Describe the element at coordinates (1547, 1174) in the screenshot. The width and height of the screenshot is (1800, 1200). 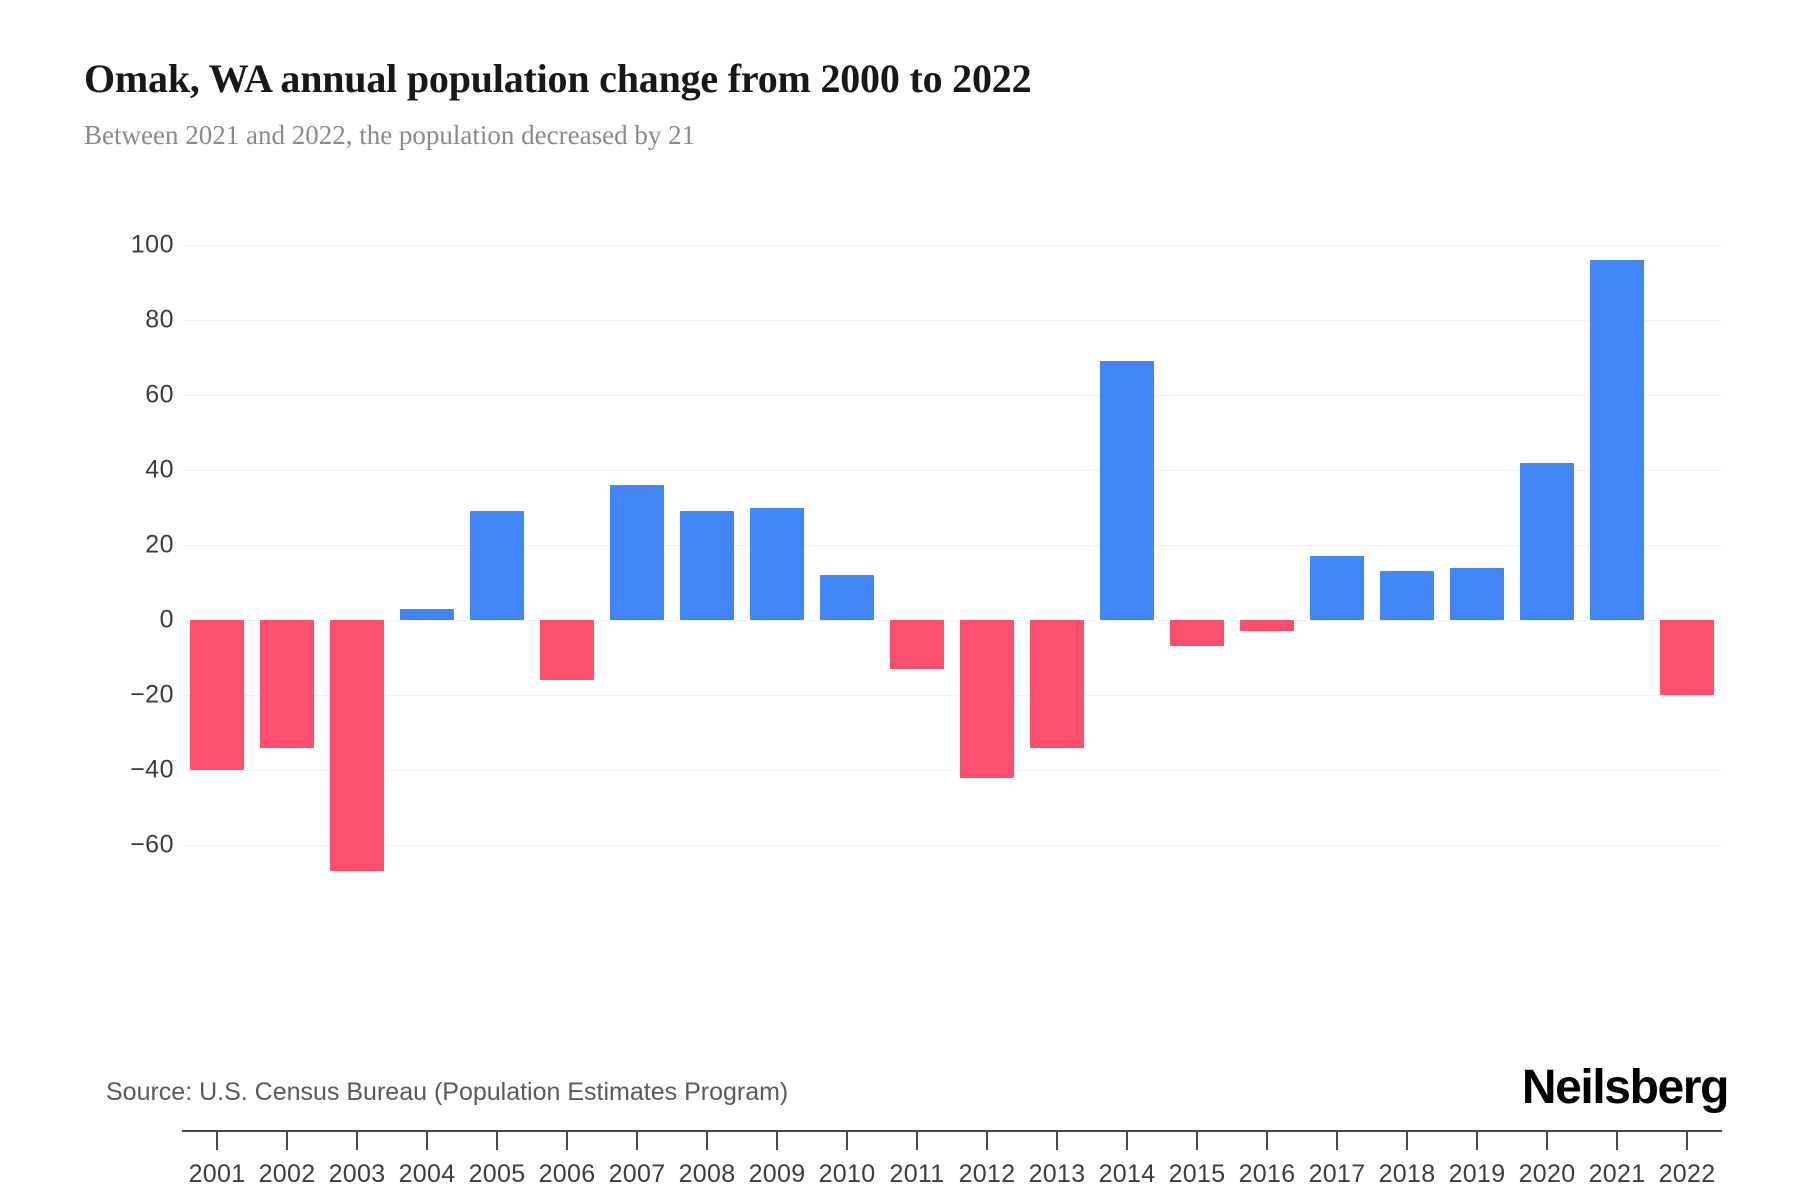
I see `x-label-slot: 2020` at that location.